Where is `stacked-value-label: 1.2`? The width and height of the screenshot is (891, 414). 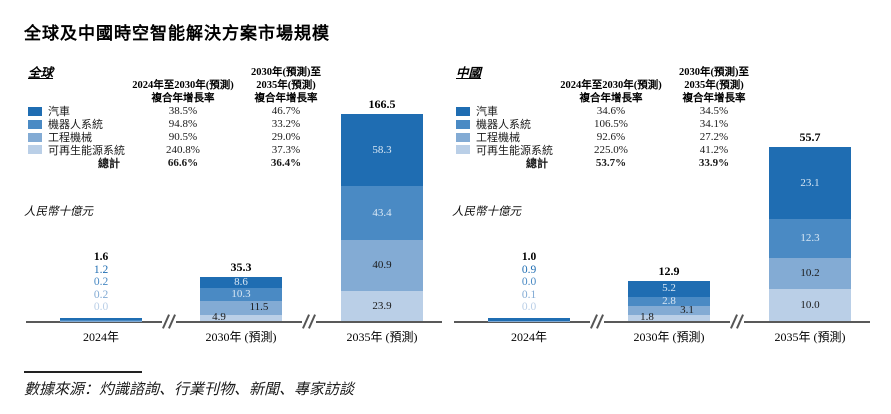
stacked-value-label: 1.2 is located at coordinates (101, 269).